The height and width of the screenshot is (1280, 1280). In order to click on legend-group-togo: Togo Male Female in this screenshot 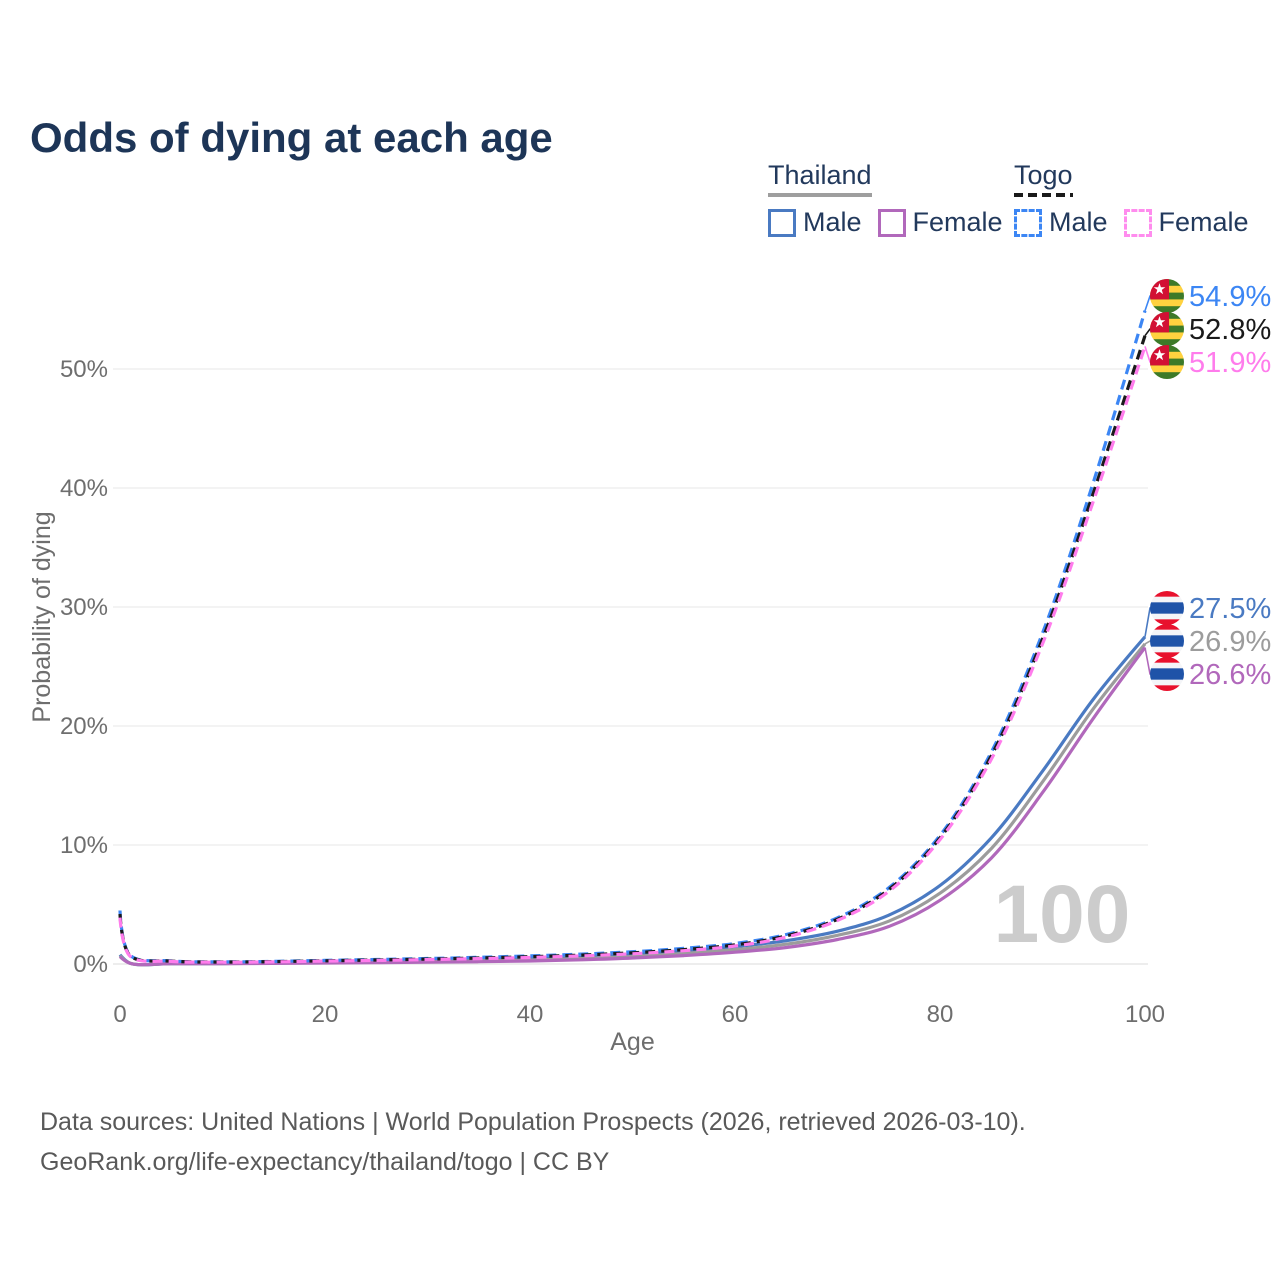, I will do `click(1131, 199)`.